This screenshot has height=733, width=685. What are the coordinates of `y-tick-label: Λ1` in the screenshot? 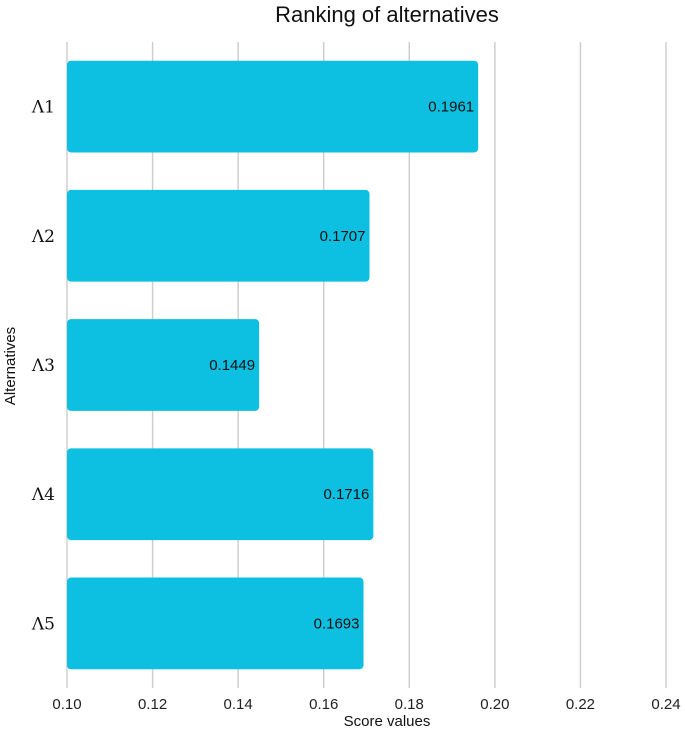 It's located at (43, 108).